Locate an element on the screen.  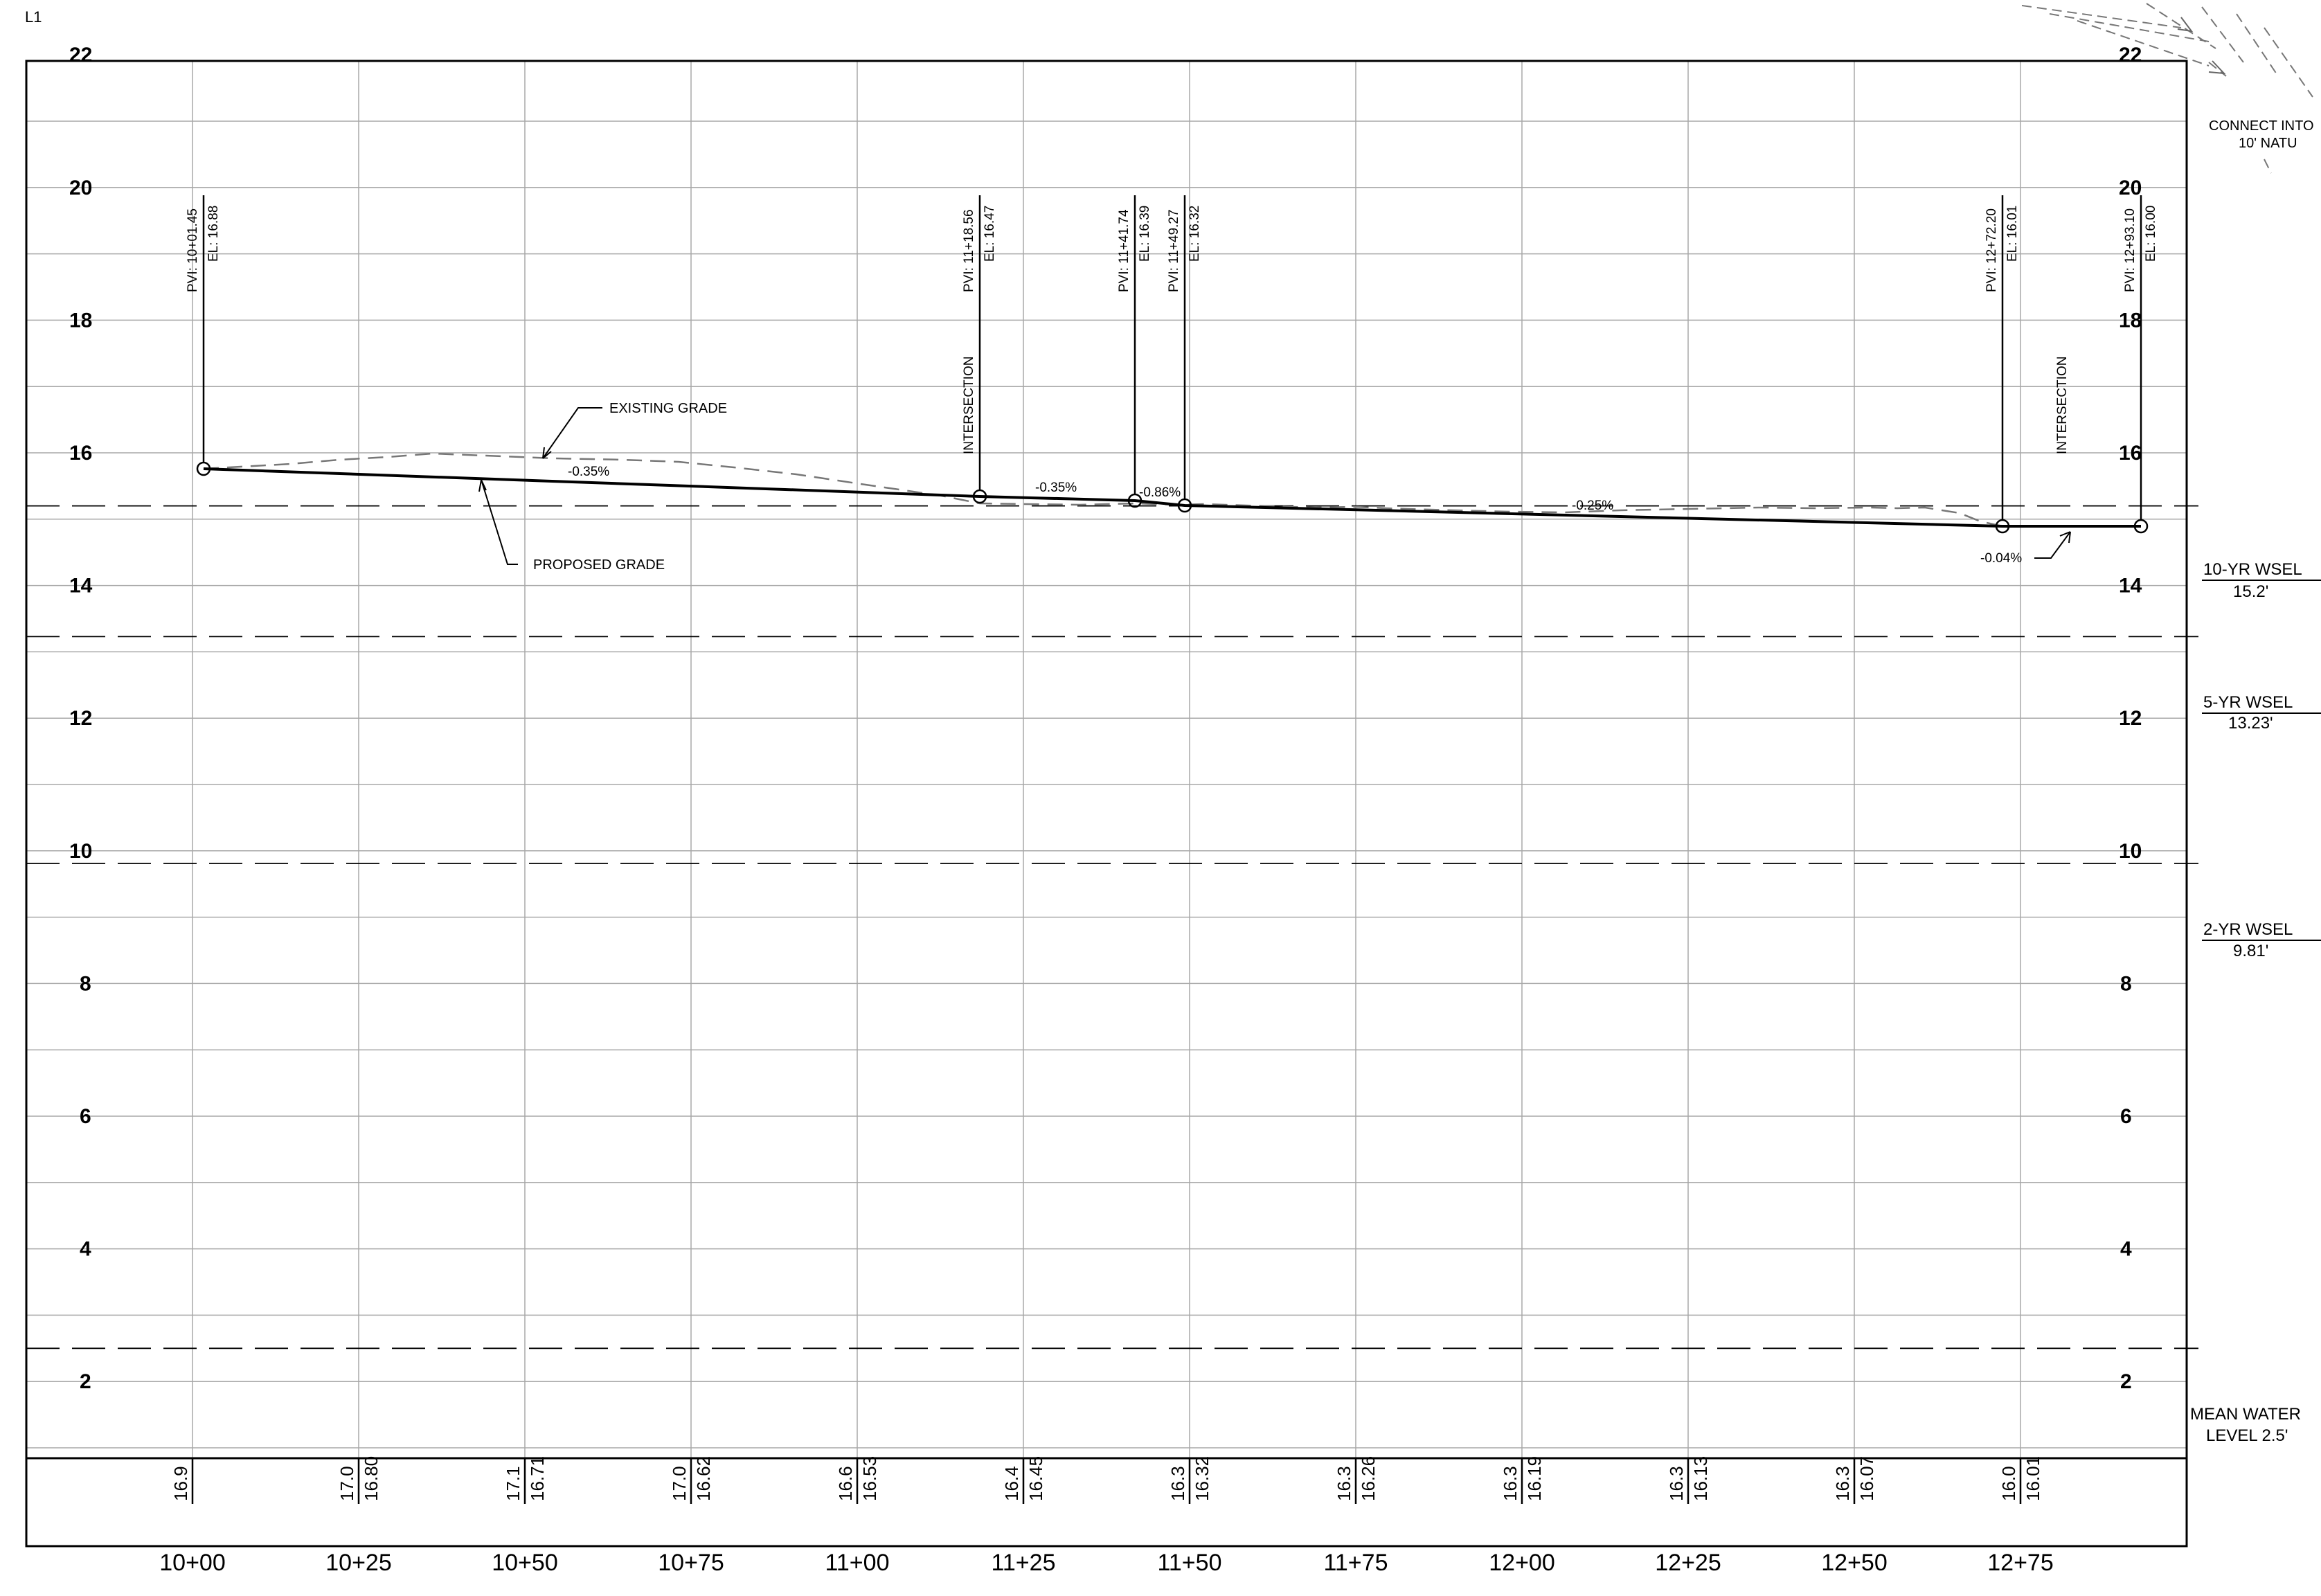
grade-label-4: -0.25% is located at coordinates (1592, 506).